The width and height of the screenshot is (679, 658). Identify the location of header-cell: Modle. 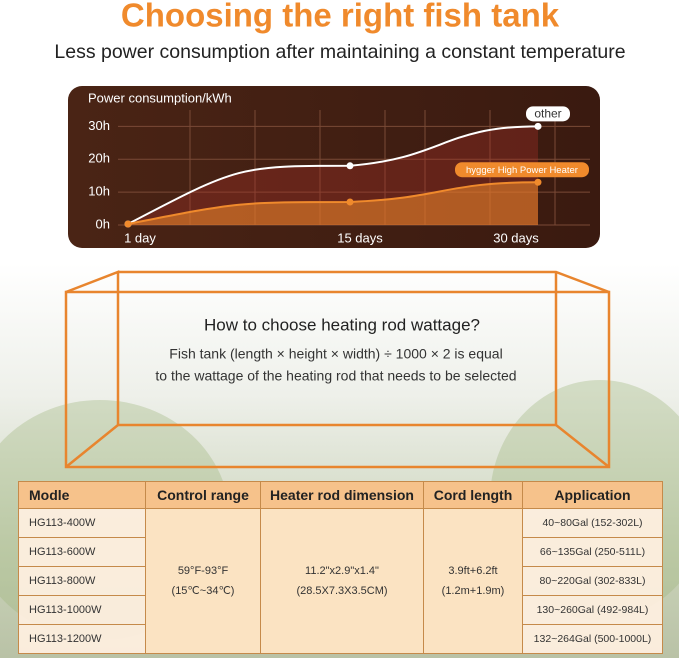
(82, 495).